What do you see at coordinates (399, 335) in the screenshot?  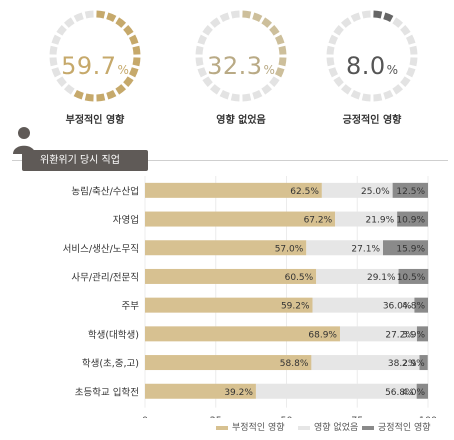 I see `data-label: 27.2%` at bounding box center [399, 335].